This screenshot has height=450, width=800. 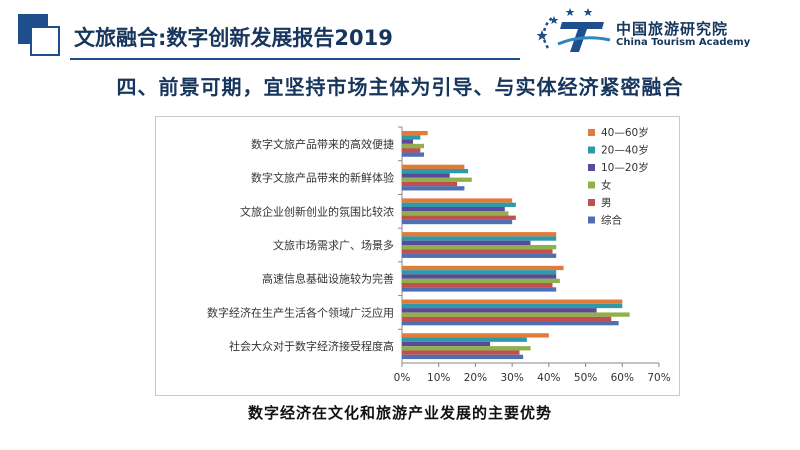 I want to click on category-label: 数字文旅产品带来的高效便捷, so click(x=322, y=144).